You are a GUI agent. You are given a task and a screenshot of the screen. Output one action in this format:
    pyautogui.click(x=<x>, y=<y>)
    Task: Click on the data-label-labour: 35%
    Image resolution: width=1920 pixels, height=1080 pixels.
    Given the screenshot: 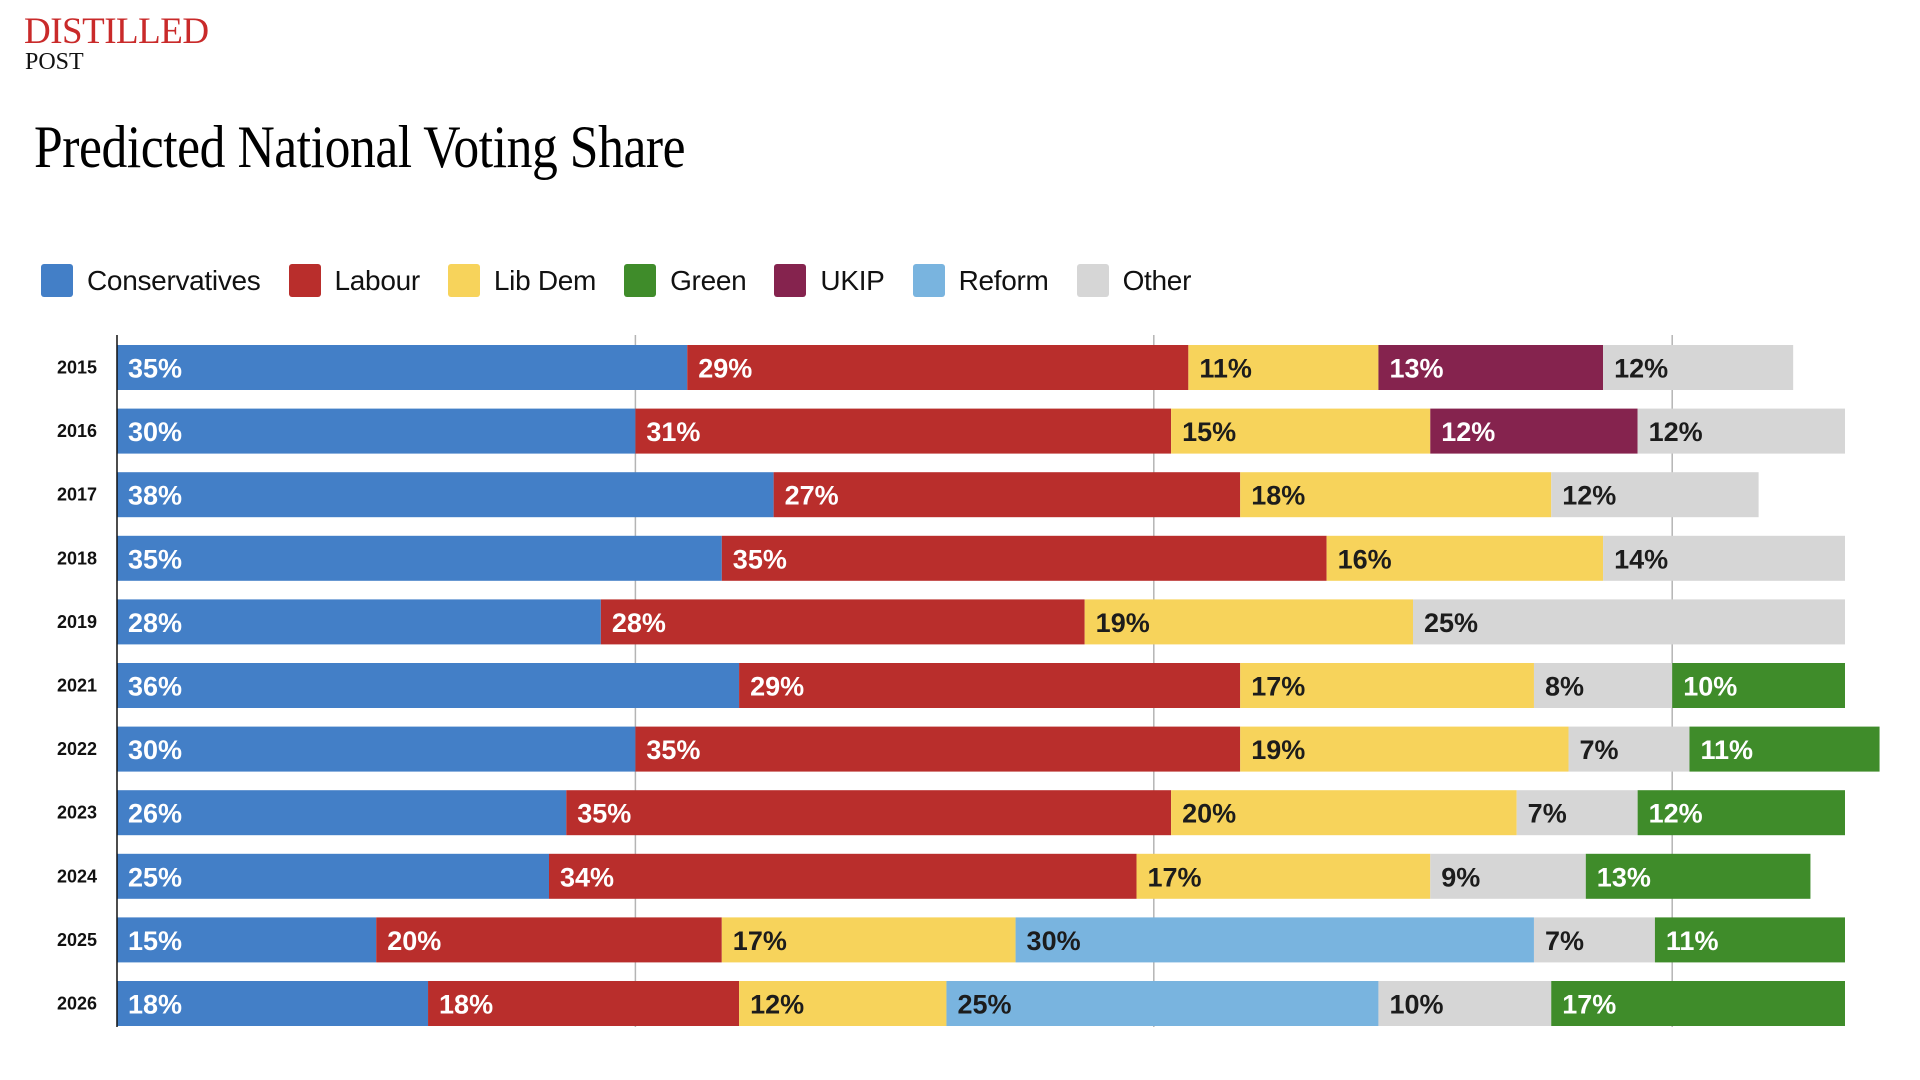 What is the action you would take?
    pyautogui.click(x=673, y=750)
    